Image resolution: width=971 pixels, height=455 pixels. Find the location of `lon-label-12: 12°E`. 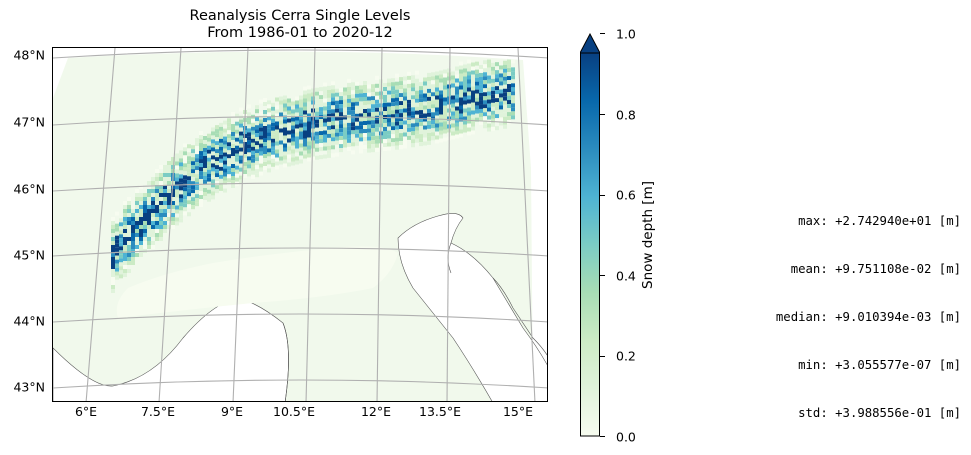

lon-label-12: 12°E is located at coordinates (376, 411).